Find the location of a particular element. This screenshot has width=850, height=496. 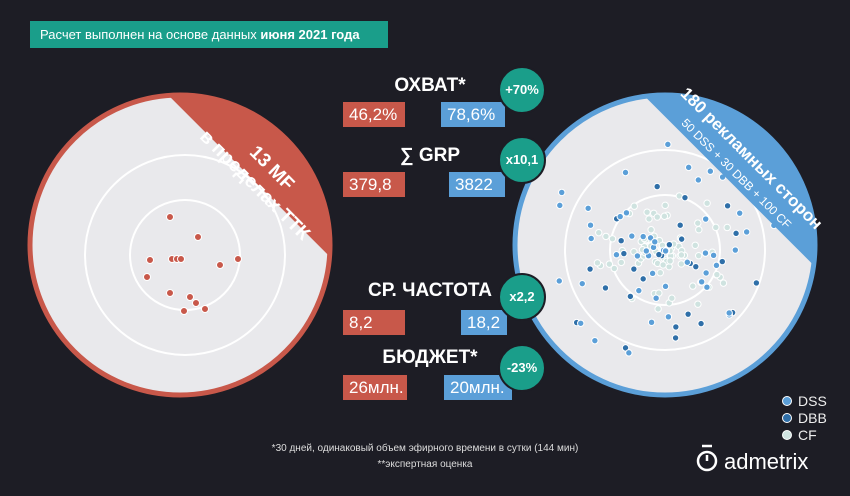

left-value: 46,2% is located at coordinates (374, 114).